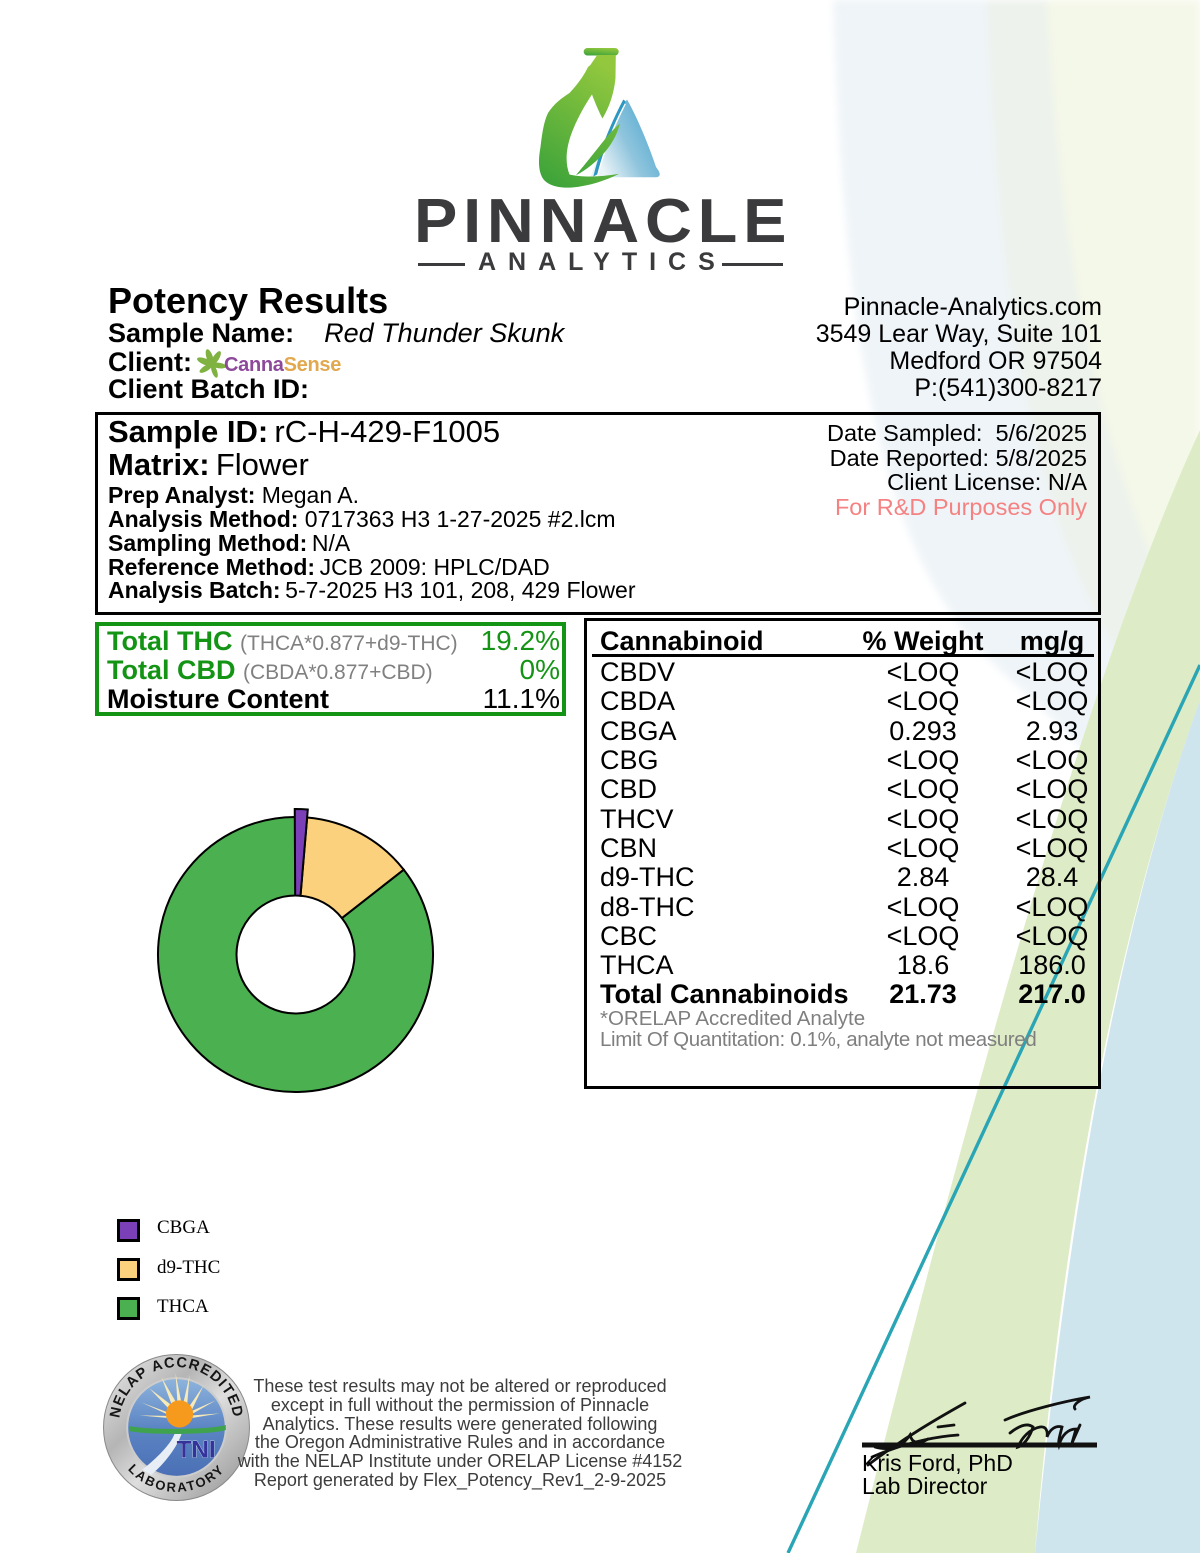 The image size is (1200, 1553). Describe the element at coordinates (196, 1450) in the screenshot. I see `svg-text: TNI` at that location.